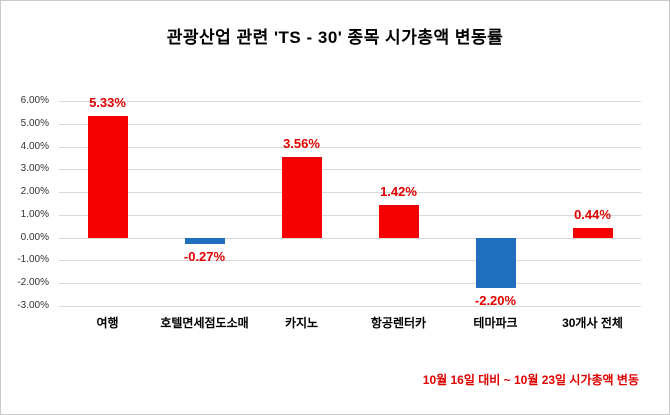 The height and width of the screenshot is (415, 670). I want to click on chart-title: 관광산업 관련 'TS - 30' 종목 시가총액 변동률, so click(335, 37).